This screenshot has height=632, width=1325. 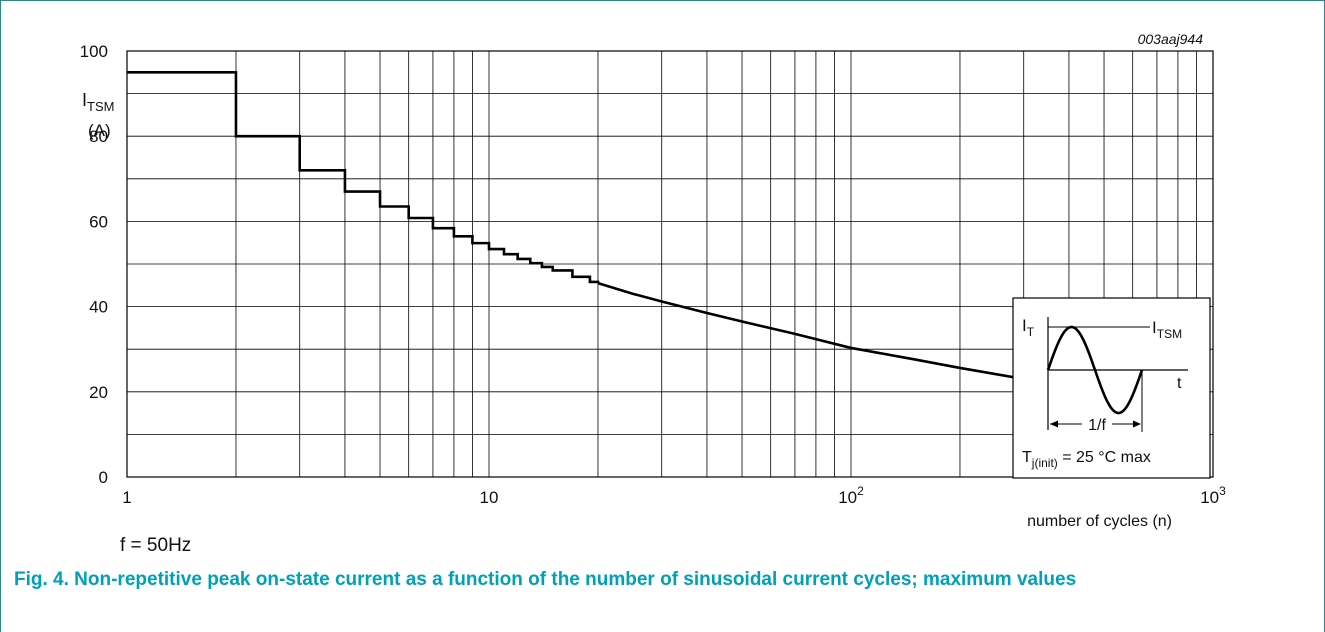 What do you see at coordinates (94, 51) in the screenshot?
I see `y-tick-label: 100` at bounding box center [94, 51].